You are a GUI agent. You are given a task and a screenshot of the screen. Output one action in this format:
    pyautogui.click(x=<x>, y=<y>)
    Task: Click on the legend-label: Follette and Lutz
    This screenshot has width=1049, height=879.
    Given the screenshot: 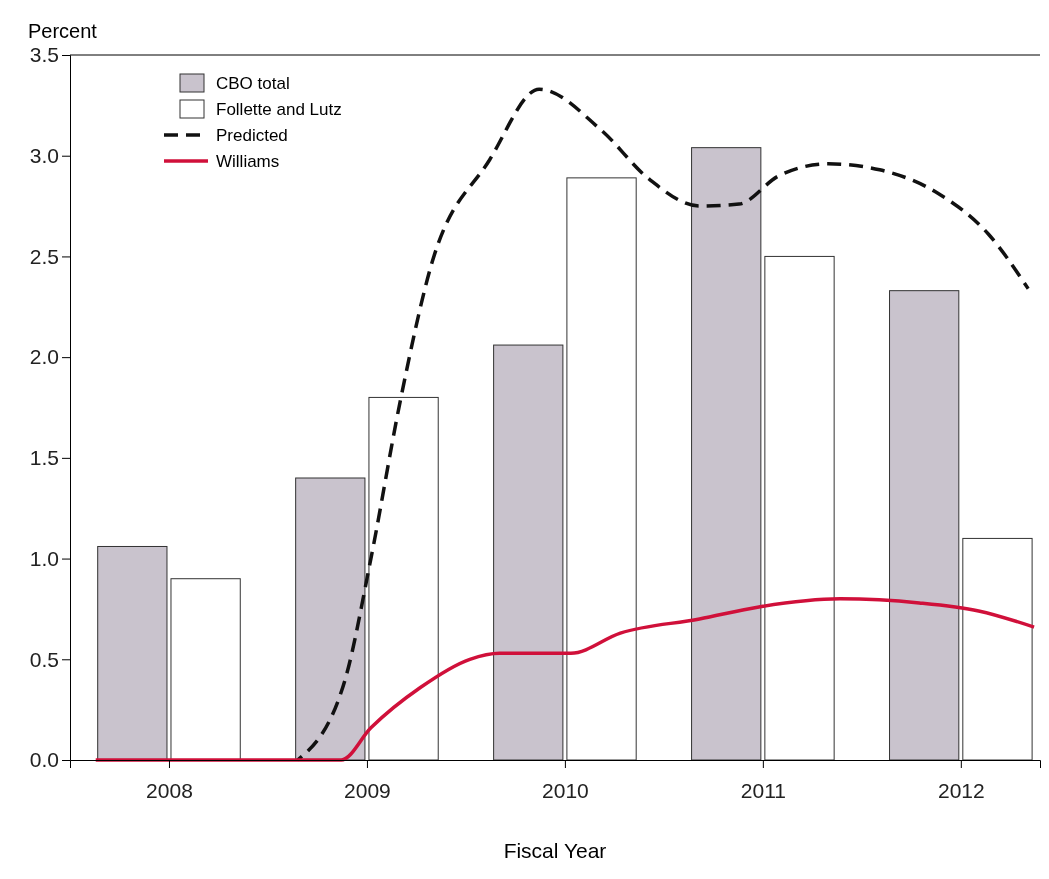 What is the action you would take?
    pyautogui.click(x=279, y=109)
    